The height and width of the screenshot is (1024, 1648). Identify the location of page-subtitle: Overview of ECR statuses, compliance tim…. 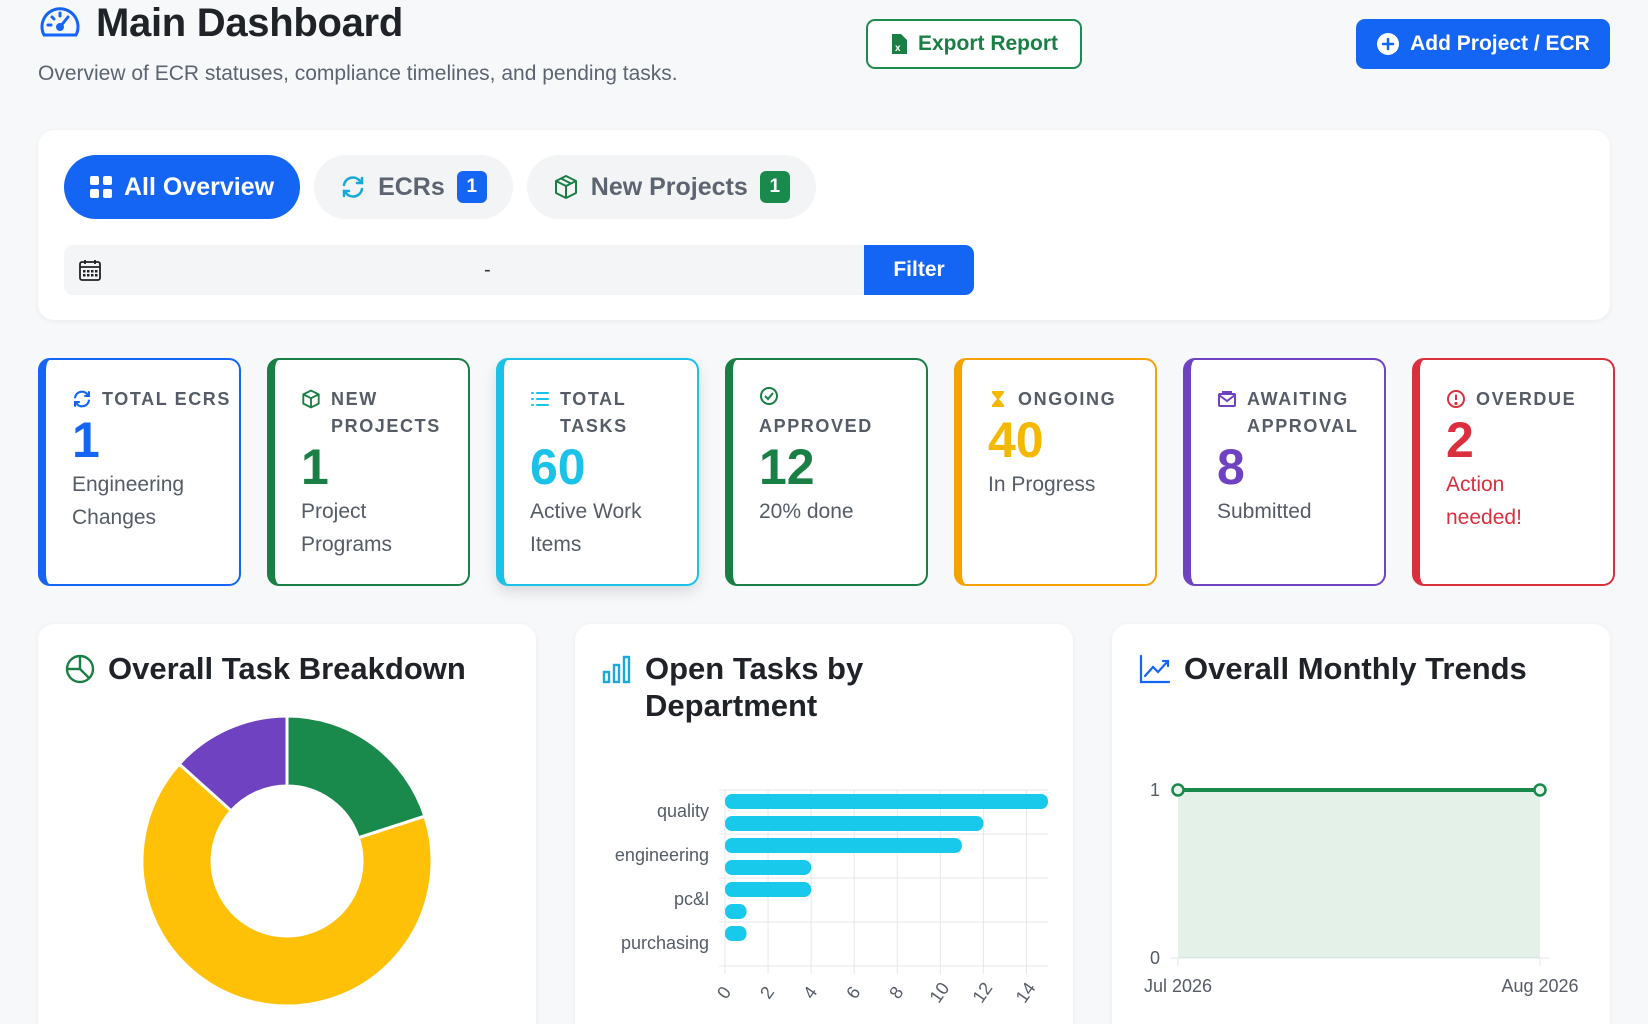
(358, 73).